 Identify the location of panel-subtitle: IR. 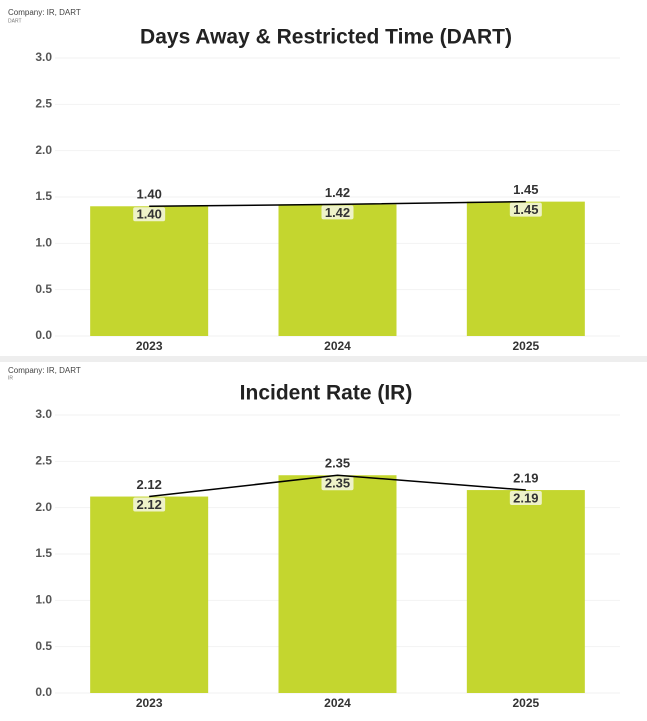
(10, 378).